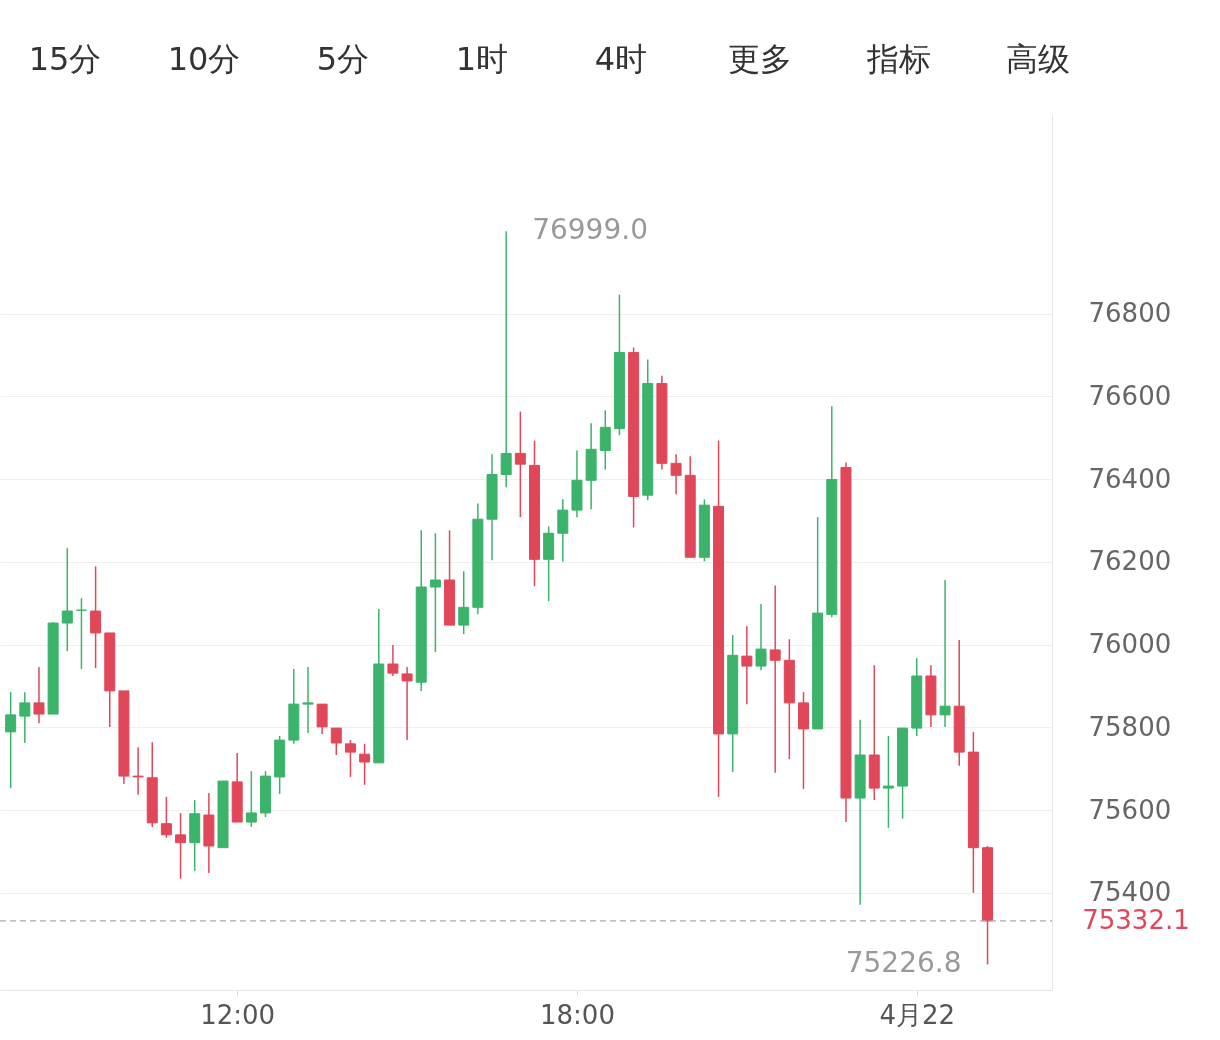 The width and height of the screenshot is (1220, 1040). I want to click on text: 4时, so click(621, 59).